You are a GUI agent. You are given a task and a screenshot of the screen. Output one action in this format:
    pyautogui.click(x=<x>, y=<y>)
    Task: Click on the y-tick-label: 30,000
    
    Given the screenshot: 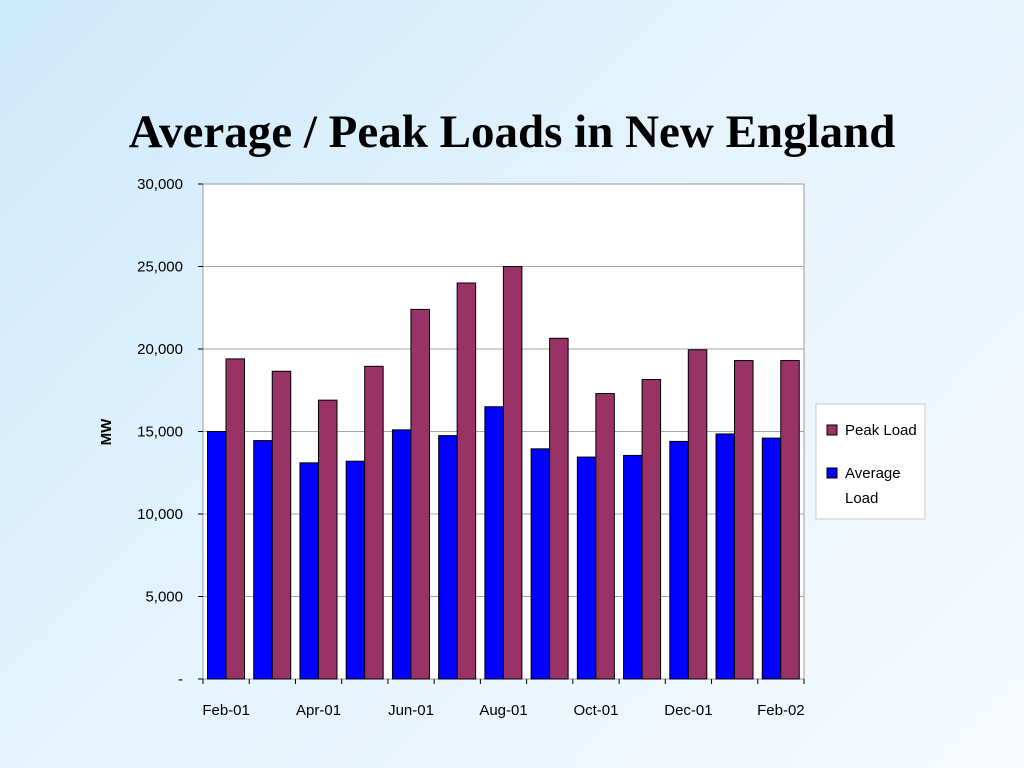 What is the action you would take?
    pyautogui.click(x=160, y=184)
    